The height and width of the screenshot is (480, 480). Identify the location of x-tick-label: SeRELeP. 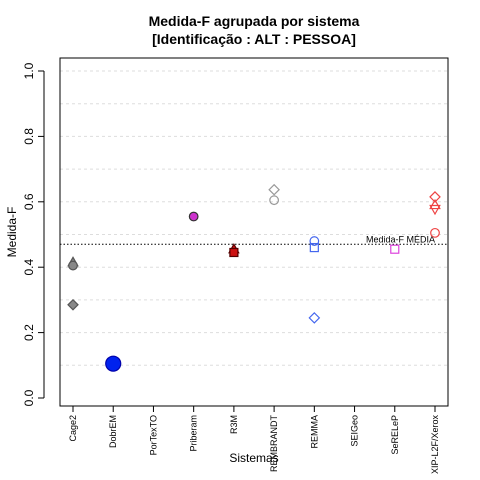
(395, 435).